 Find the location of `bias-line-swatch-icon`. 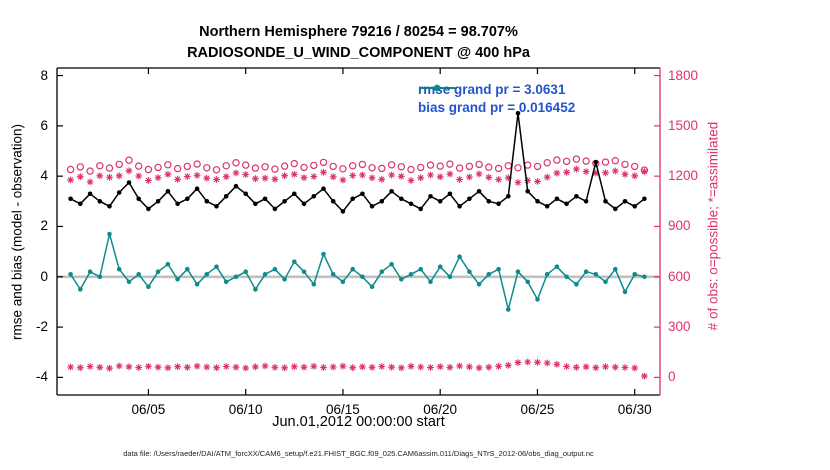

bias-line-swatch-icon is located at coordinates (437, 88).